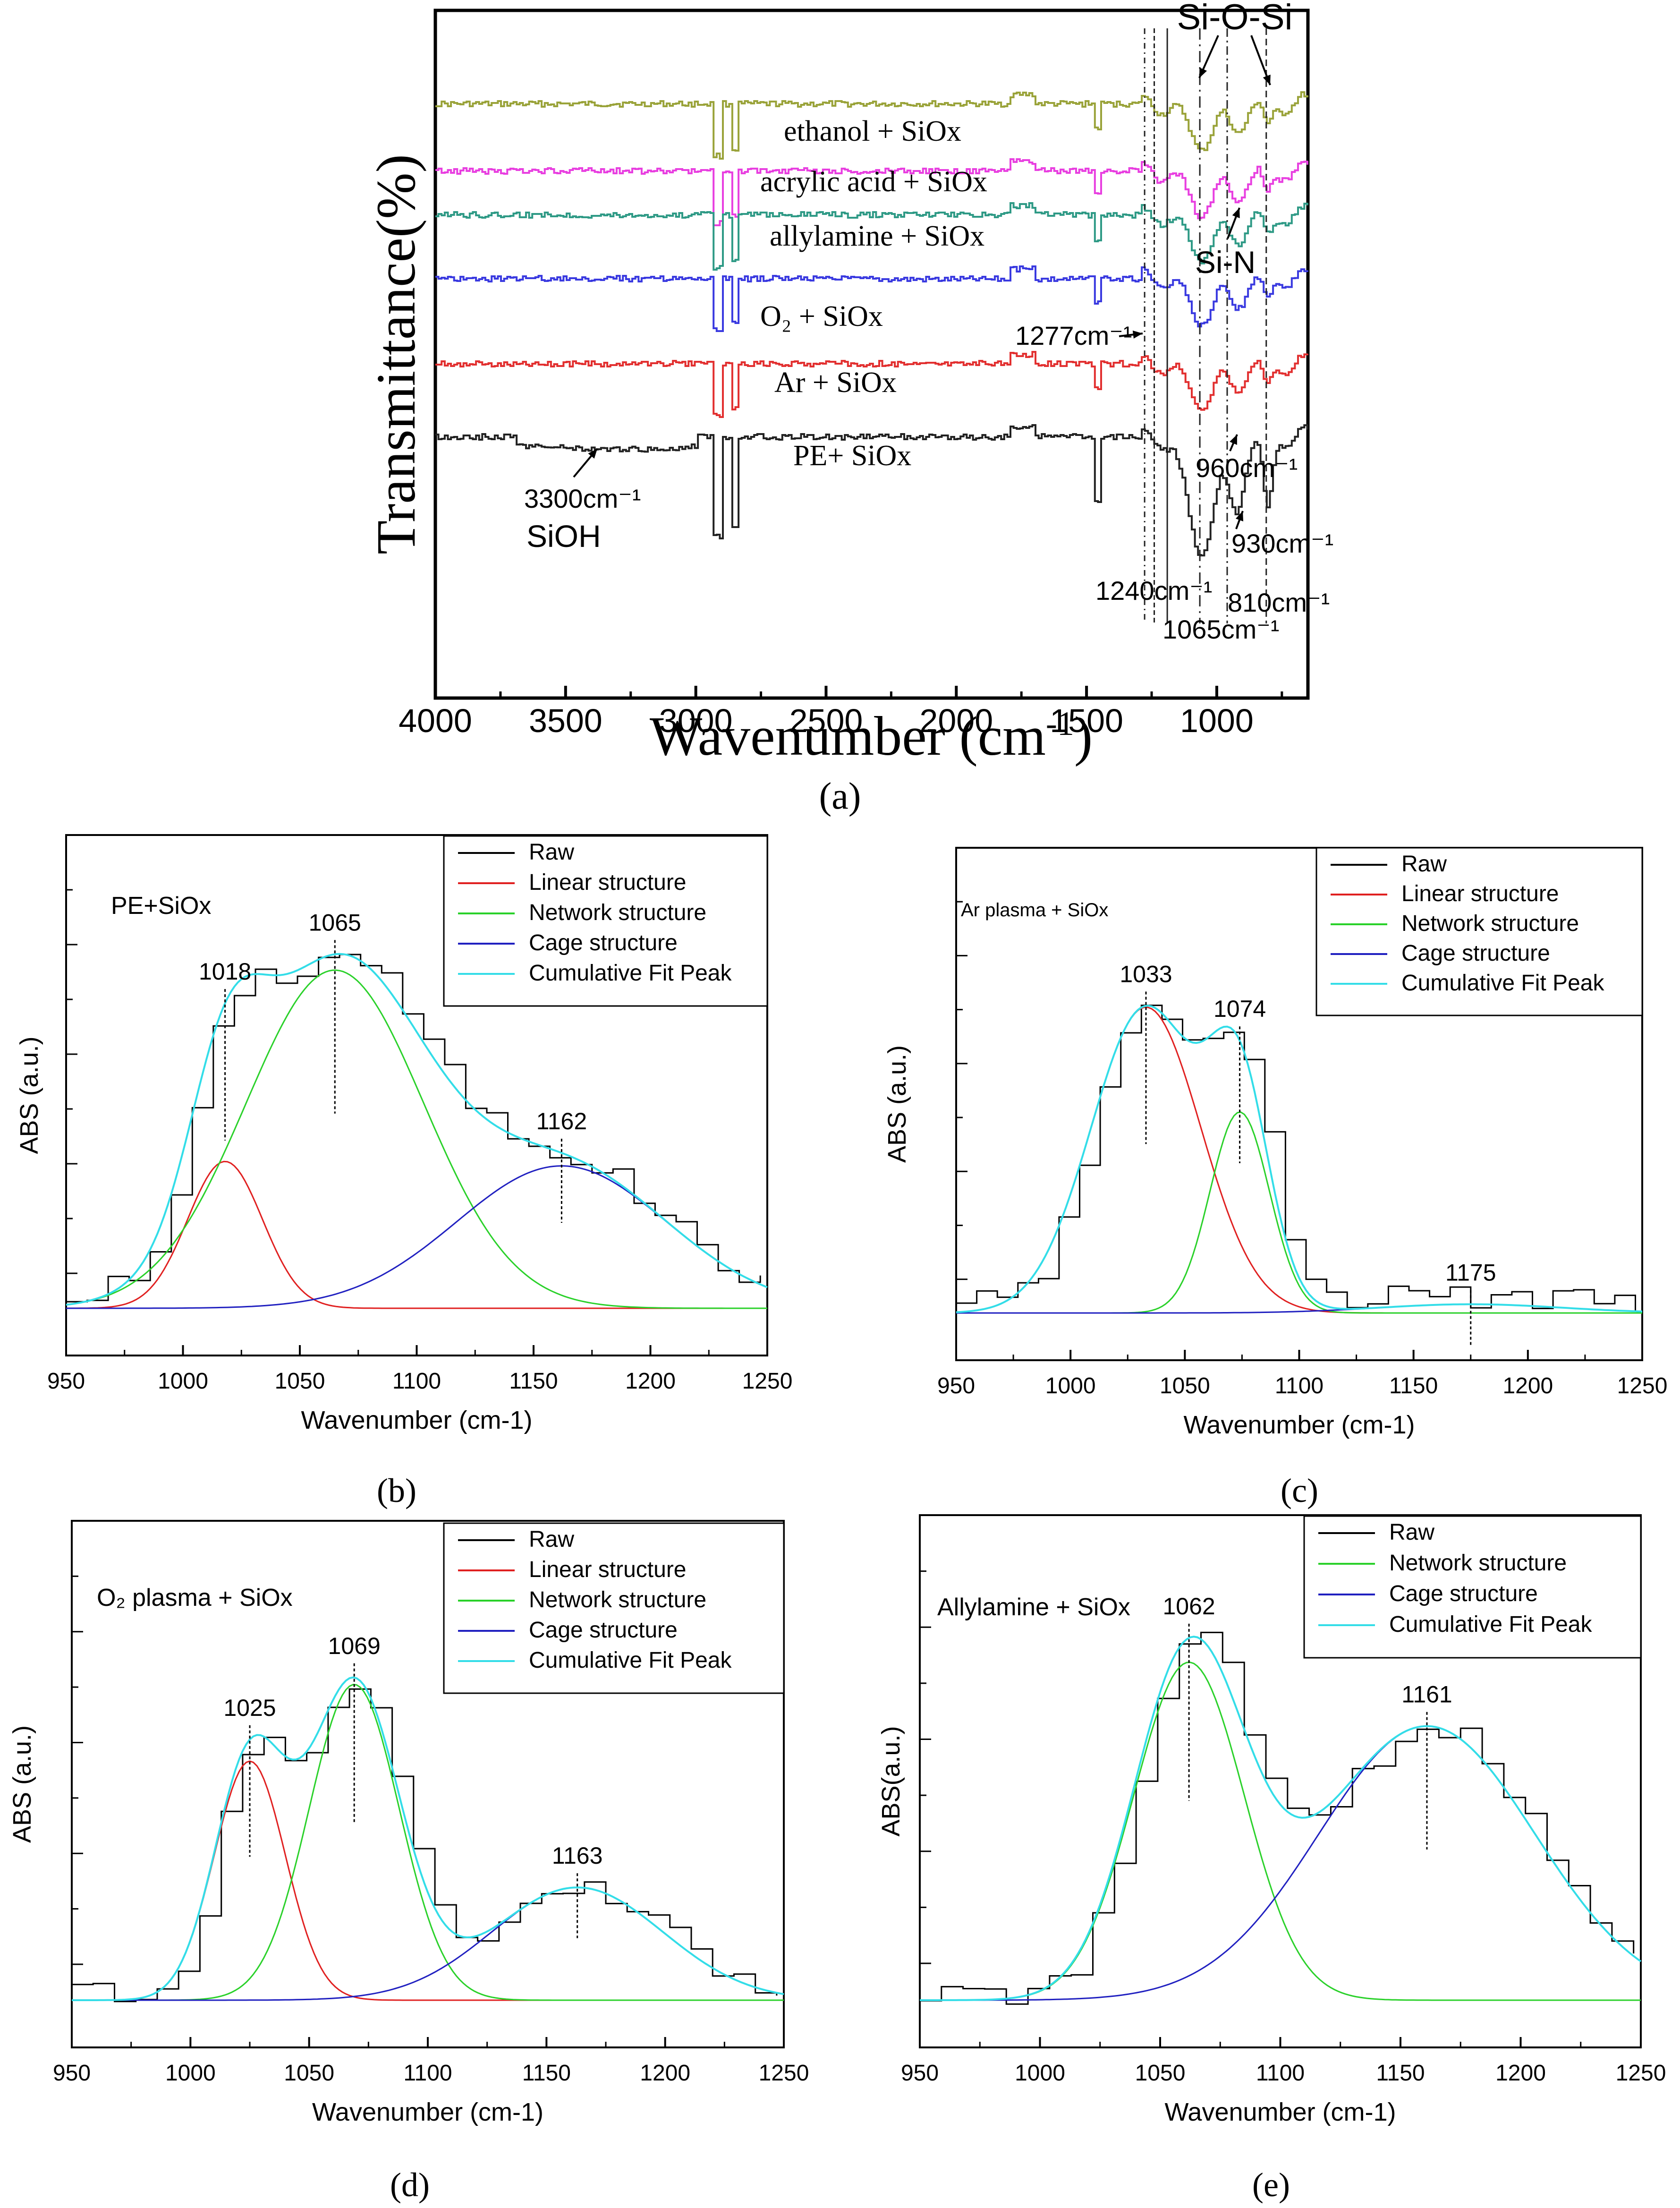 This screenshot has height=2208, width=1680. What do you see at coordinates (22, 1784) in the screenshot?
I see `y-axis-label: ABS (a.u.)` at bounding box center [22, 1784].